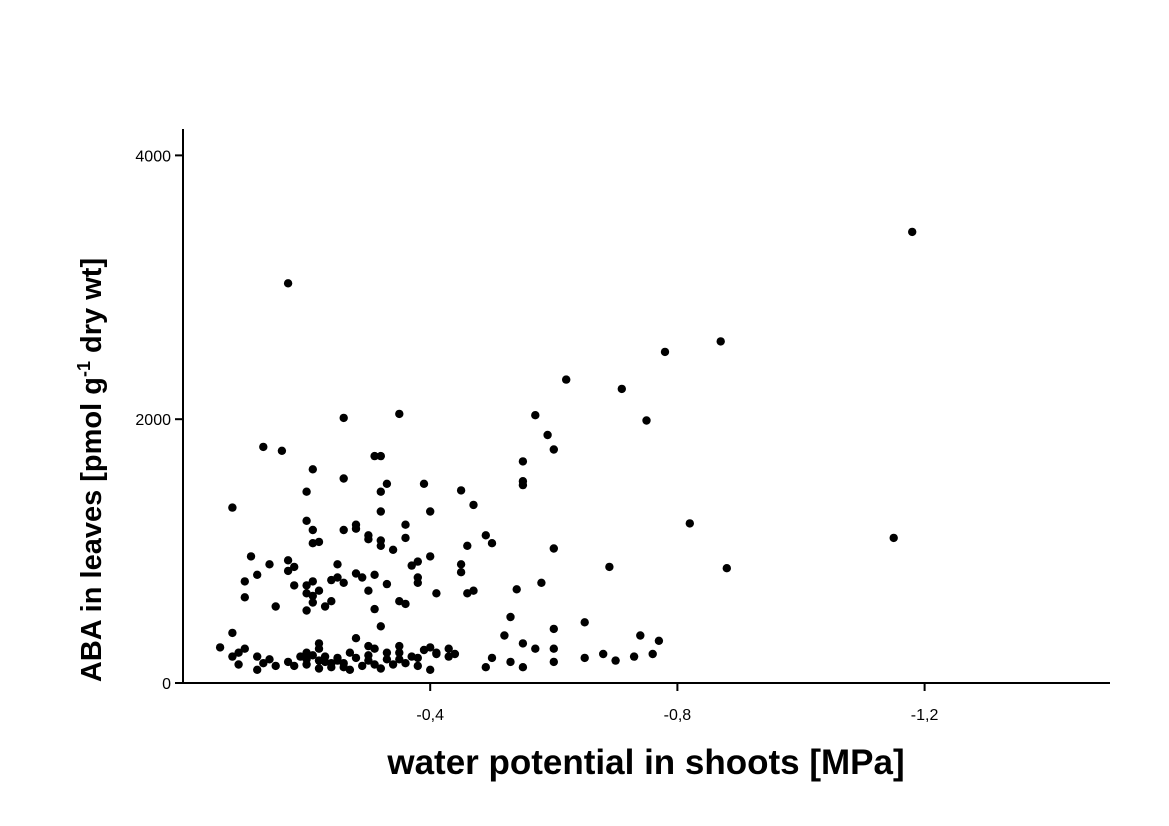 This screenshot has height=826, width=1169. Describe the element at coordinates (92, 309) in the screenshot. I see `y-axis-title-rest: dry wt]` at that location.